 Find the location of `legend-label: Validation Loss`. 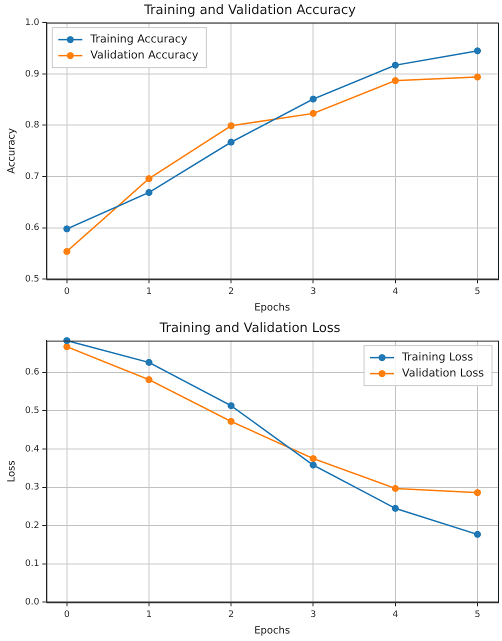

legend-label: Validation Loss is located at coordinates (443, 373).